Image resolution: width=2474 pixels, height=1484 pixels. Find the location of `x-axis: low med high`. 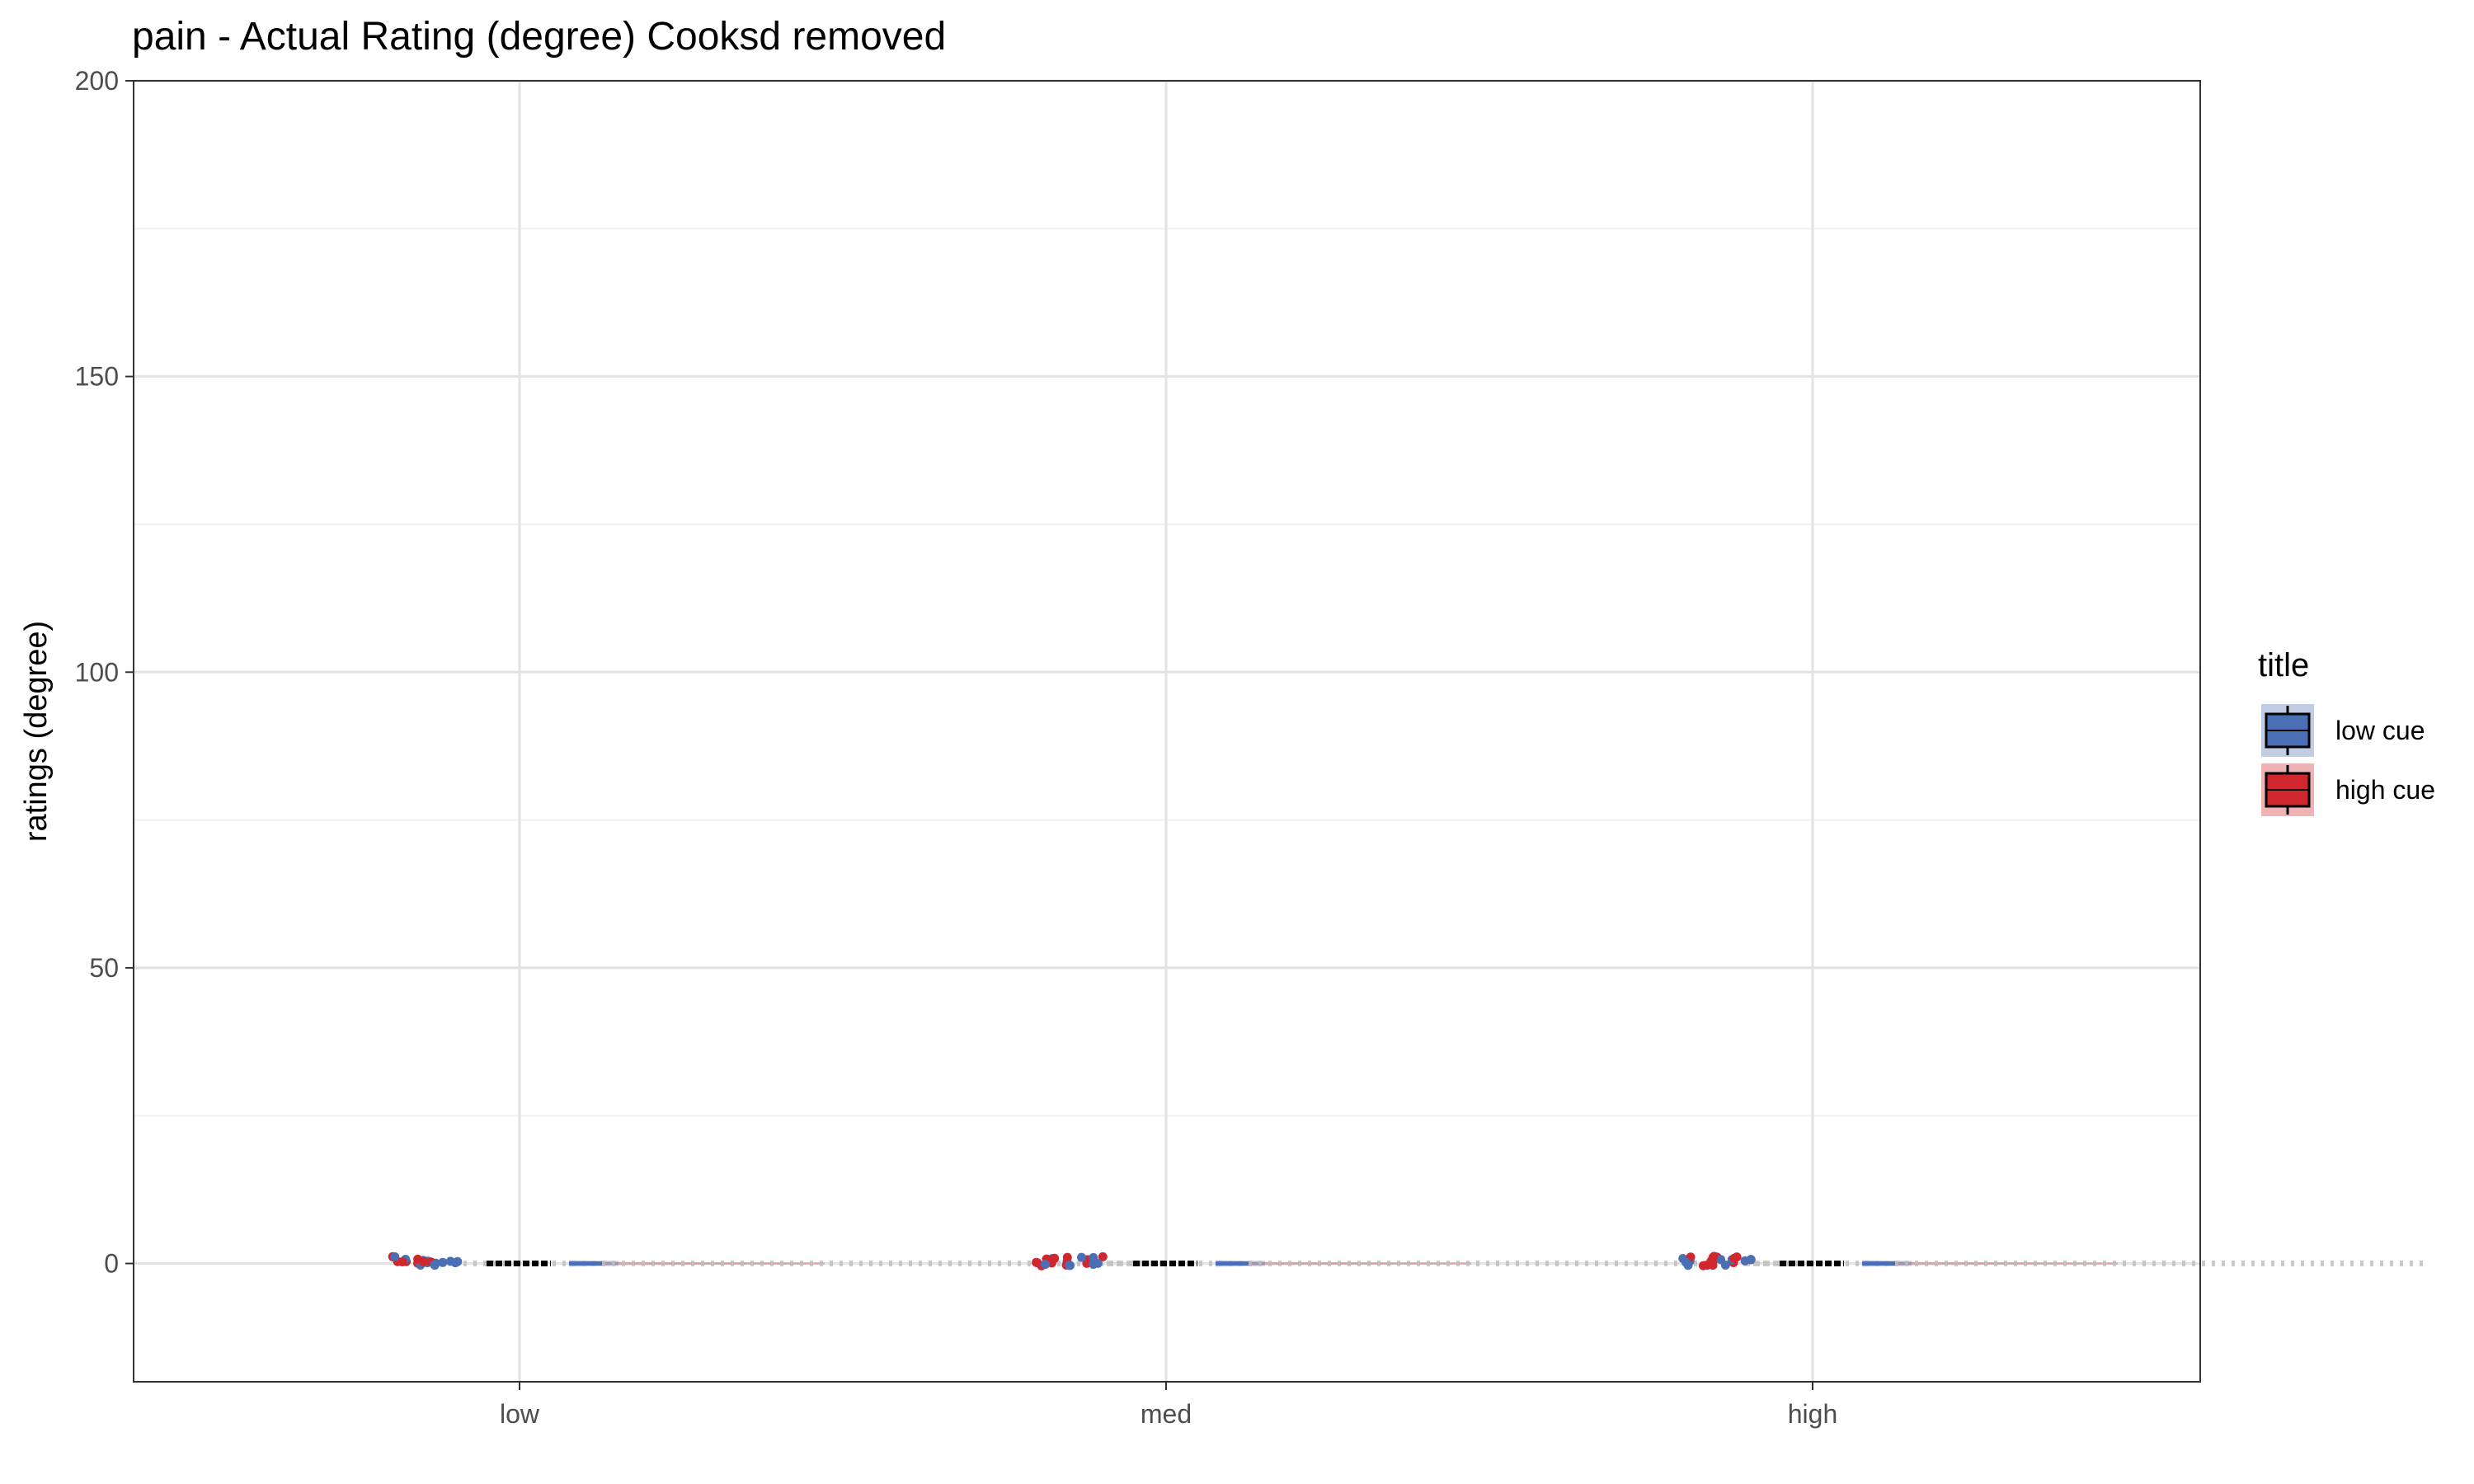

x-axis: low med high is located at coordinates (1168, 1405).